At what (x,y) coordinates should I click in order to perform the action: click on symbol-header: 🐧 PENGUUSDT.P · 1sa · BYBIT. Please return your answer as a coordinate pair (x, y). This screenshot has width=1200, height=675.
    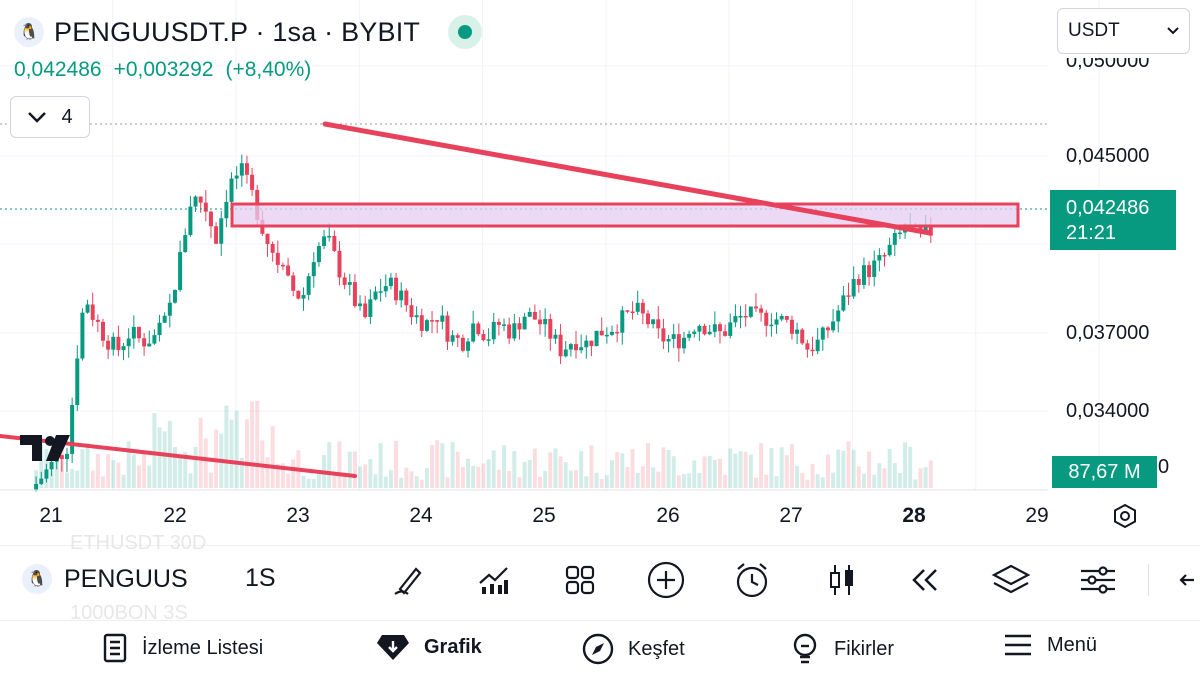
    Looking at the image, I should click on (248, 32).